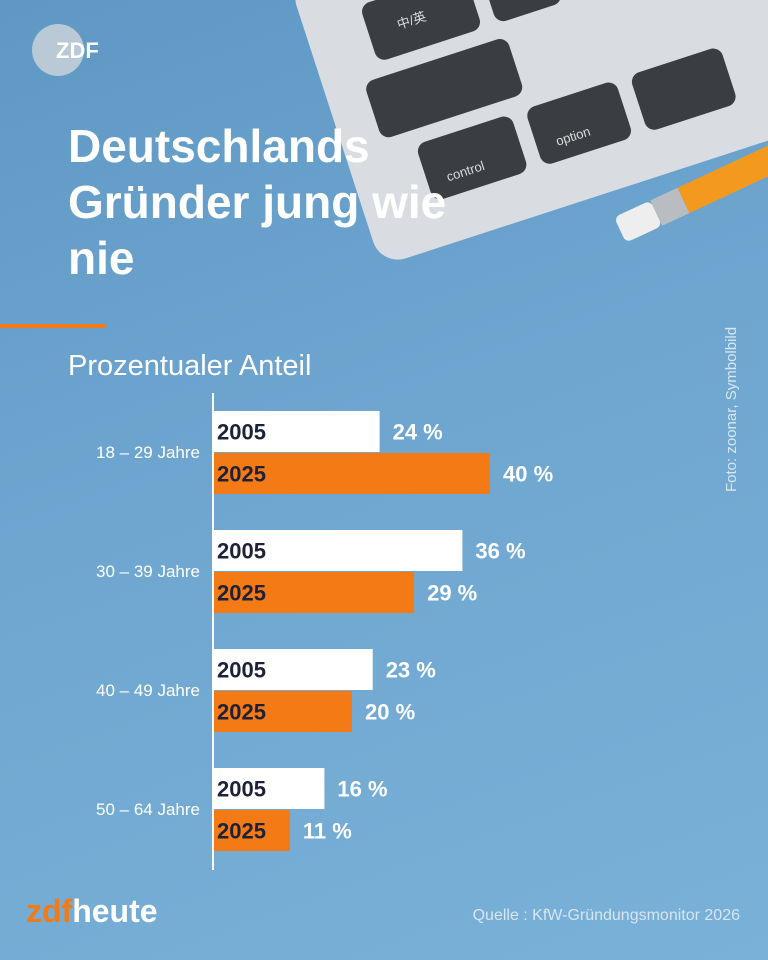 This screenshot has height=960, width=768. Describe the element at coordinates (452, 593) in the screenshot. I see `value-label: 29 %` at that location.